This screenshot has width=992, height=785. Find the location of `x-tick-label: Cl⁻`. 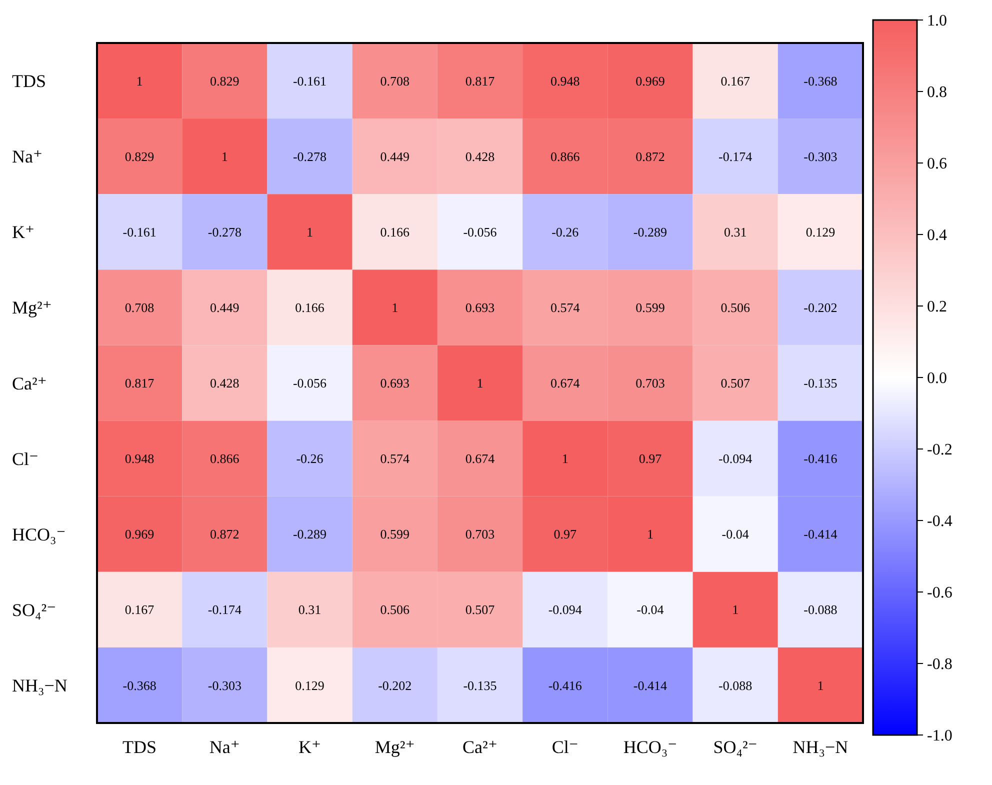

x-tick-label: Cl⁻ is located at coordinates (565, 747).